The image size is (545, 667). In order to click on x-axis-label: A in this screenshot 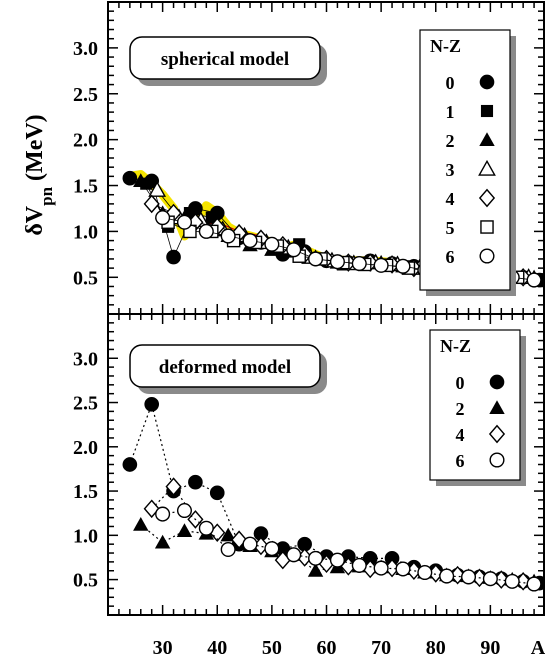, I will do `click(538, 648)`.